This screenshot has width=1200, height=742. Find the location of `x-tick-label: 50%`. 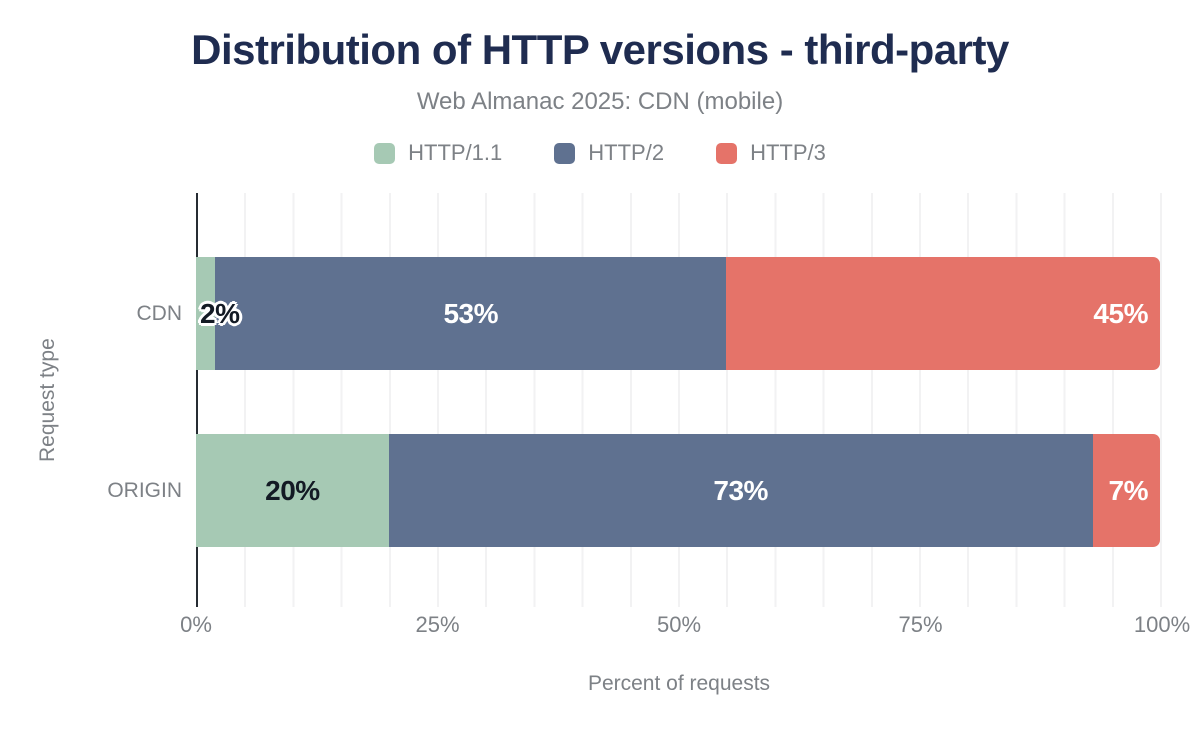

x-tick-label: 50% is located at coordinates (679, 624).